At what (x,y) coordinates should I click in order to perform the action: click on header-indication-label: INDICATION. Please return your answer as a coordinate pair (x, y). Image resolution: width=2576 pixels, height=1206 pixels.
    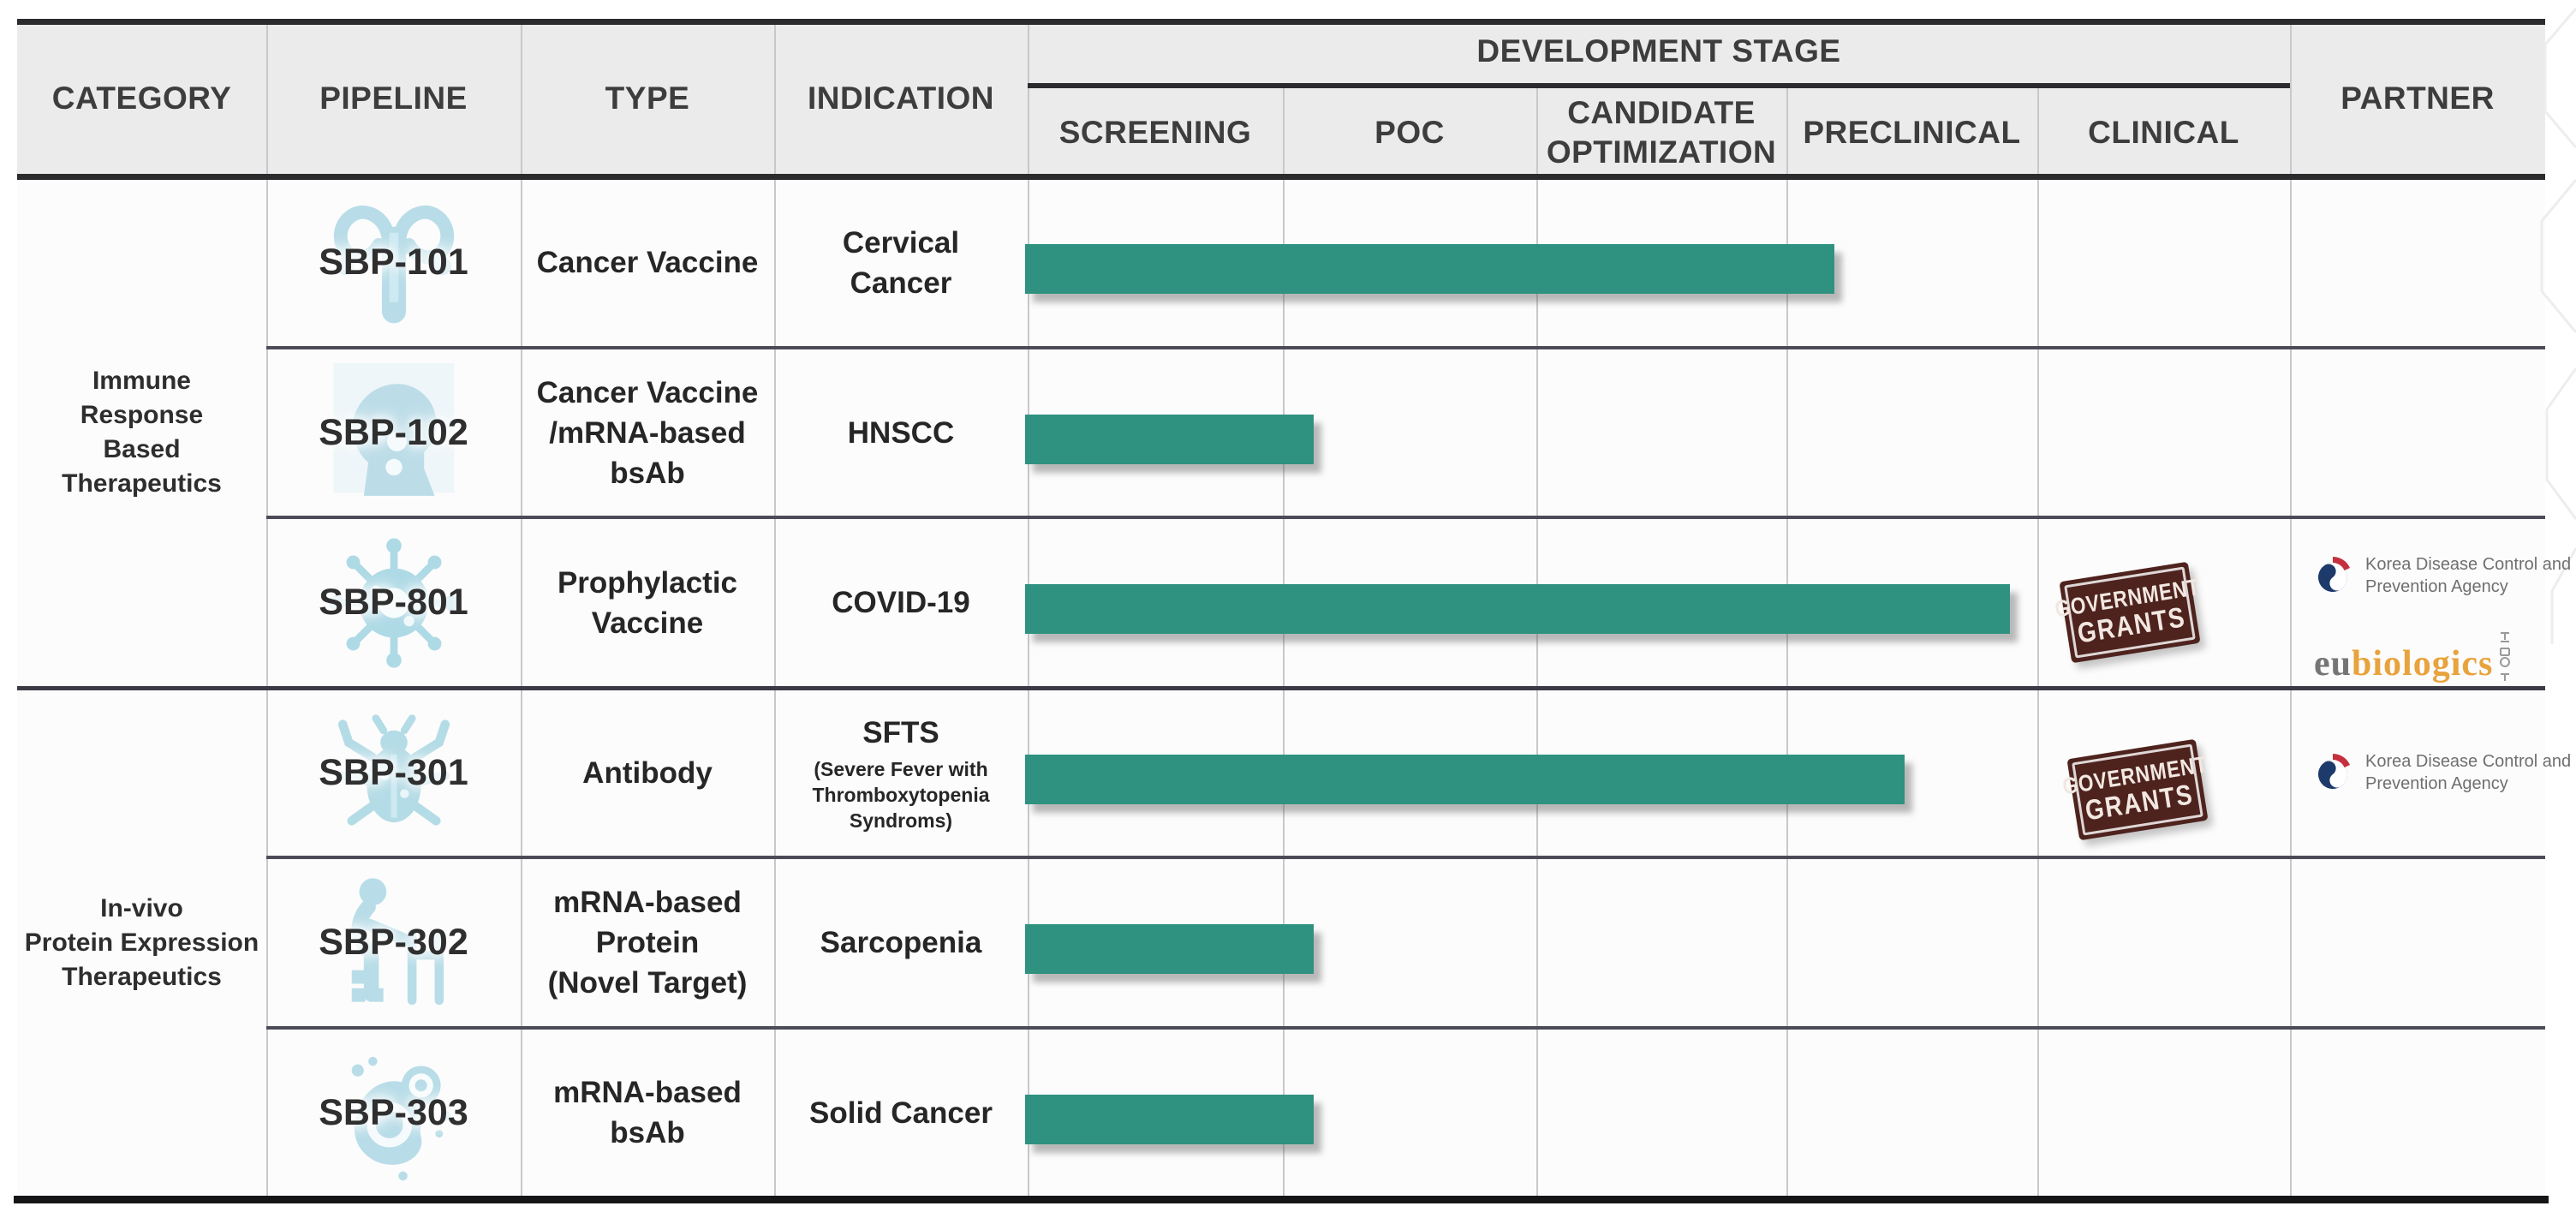
    Looking at the image, I should click on (901, 98).